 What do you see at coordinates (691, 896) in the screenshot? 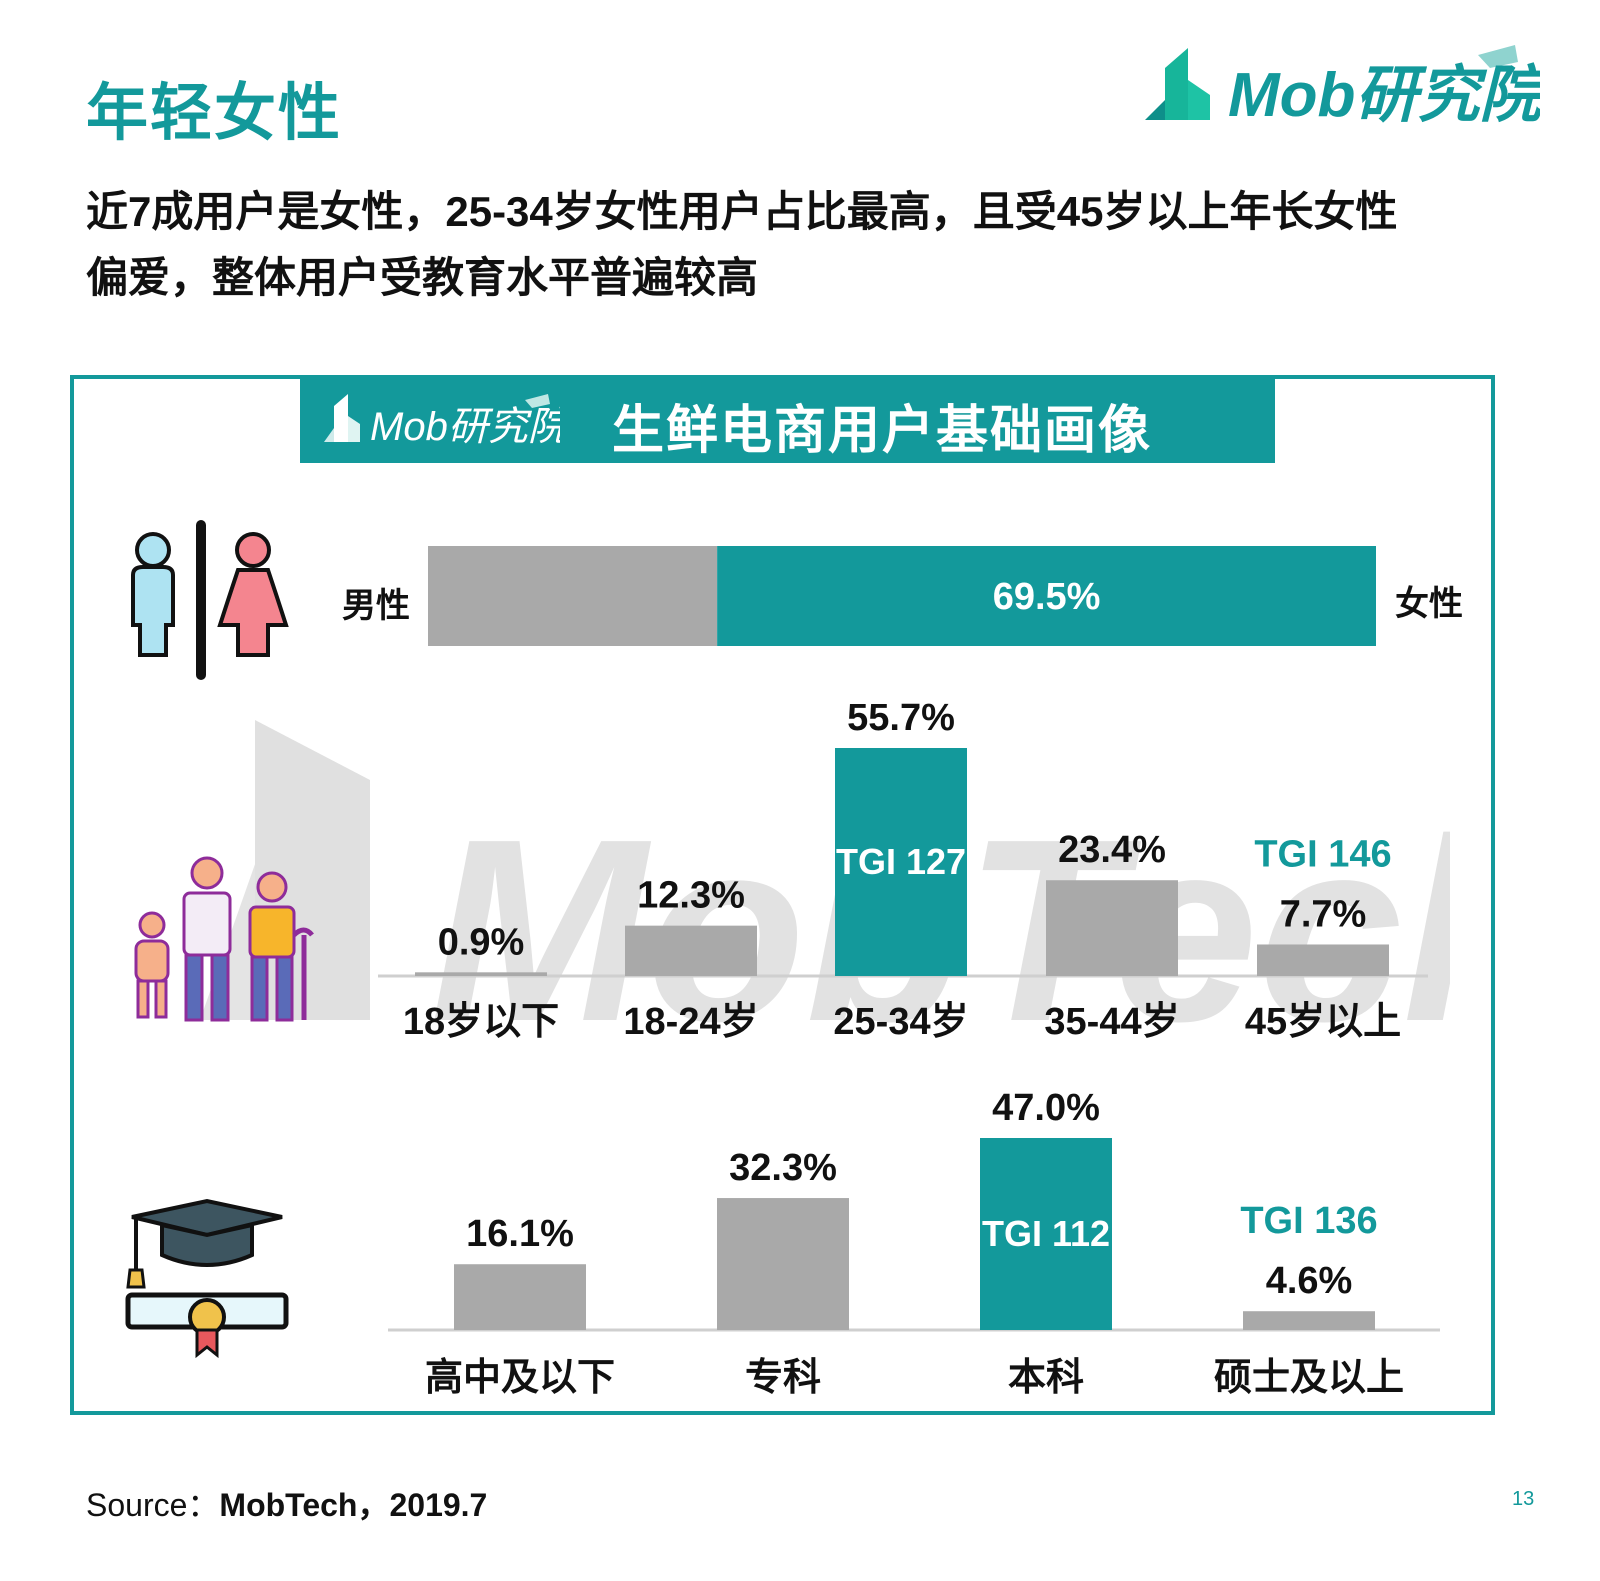
I see `chart1-value-label: 12.3%` at bounding box center [691, 896].